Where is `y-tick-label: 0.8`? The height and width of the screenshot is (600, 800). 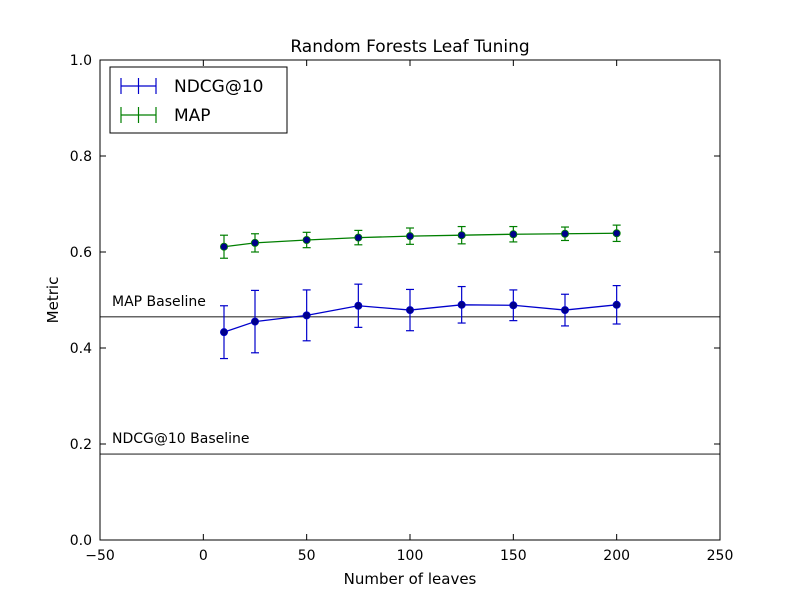 y-tick-label: 0.8 is located at coordinates (81, 157).